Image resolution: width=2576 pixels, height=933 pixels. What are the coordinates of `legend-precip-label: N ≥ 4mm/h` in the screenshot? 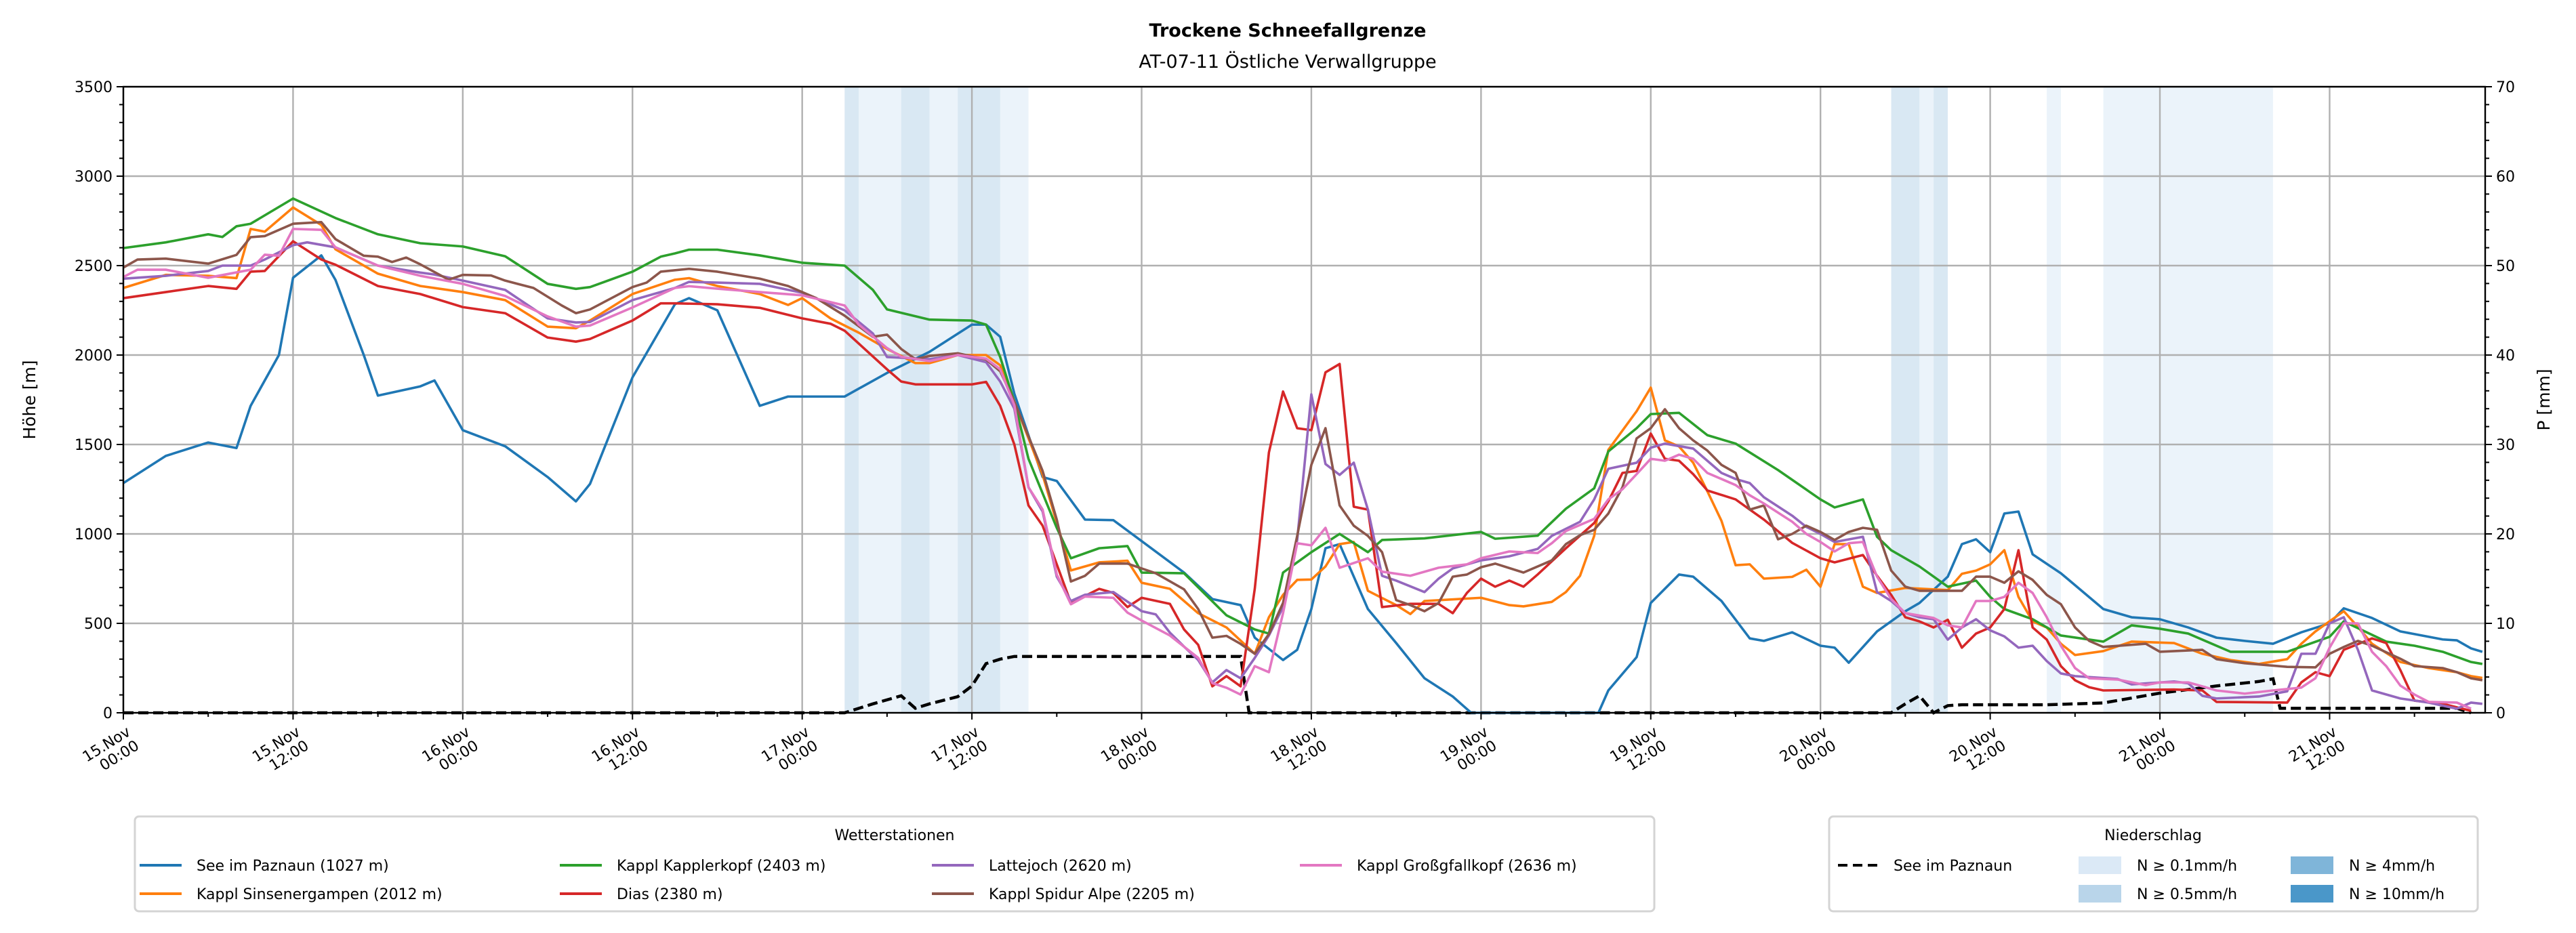 It's located at (2392, 866).